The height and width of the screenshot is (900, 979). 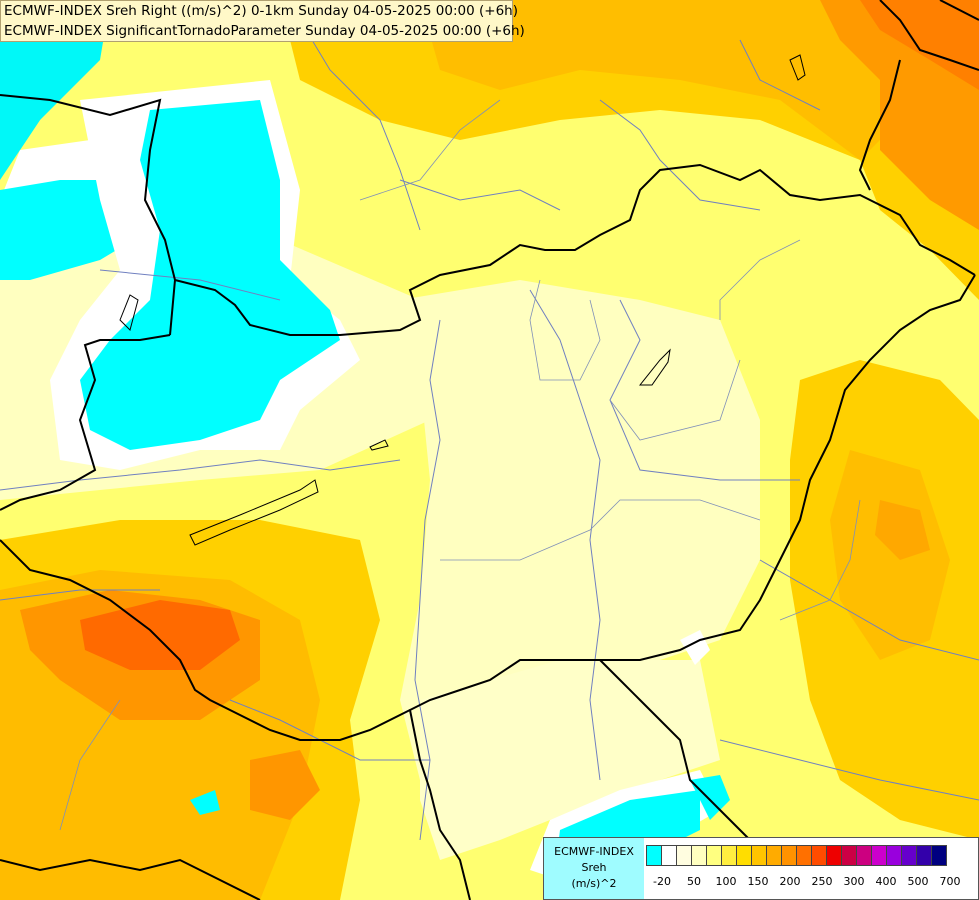 What do you see at coordinates (205, 802) in the screenshot?
I see `cyan-south-small` at bounding box center [205, 802].